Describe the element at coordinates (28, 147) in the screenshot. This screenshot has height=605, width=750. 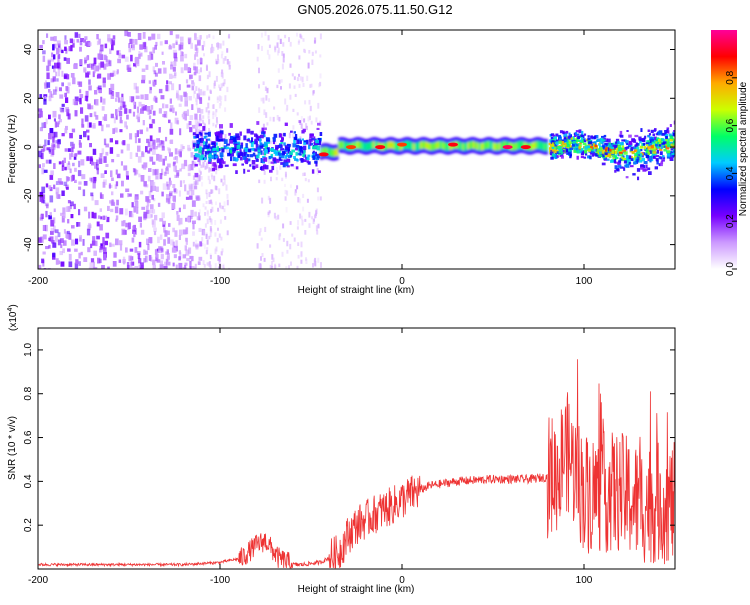
I see `y-tick-label: 0` at that location.